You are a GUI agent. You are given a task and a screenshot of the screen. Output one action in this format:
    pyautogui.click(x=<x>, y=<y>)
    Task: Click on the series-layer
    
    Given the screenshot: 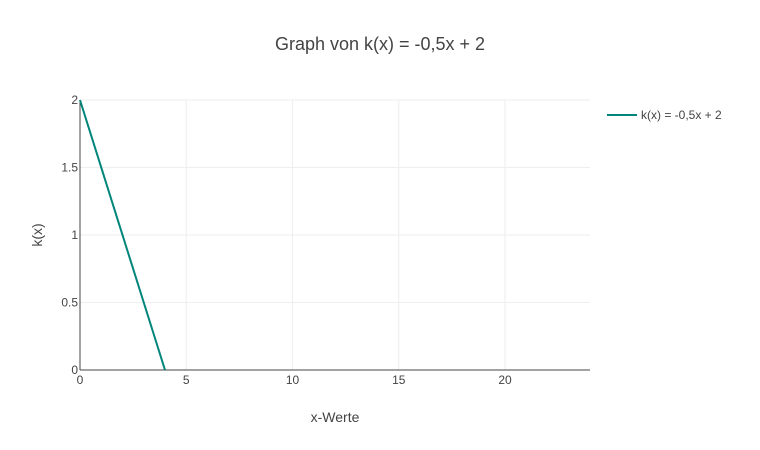 What is the action you would take?
    pyautogui.click(x=122, y=235)
    